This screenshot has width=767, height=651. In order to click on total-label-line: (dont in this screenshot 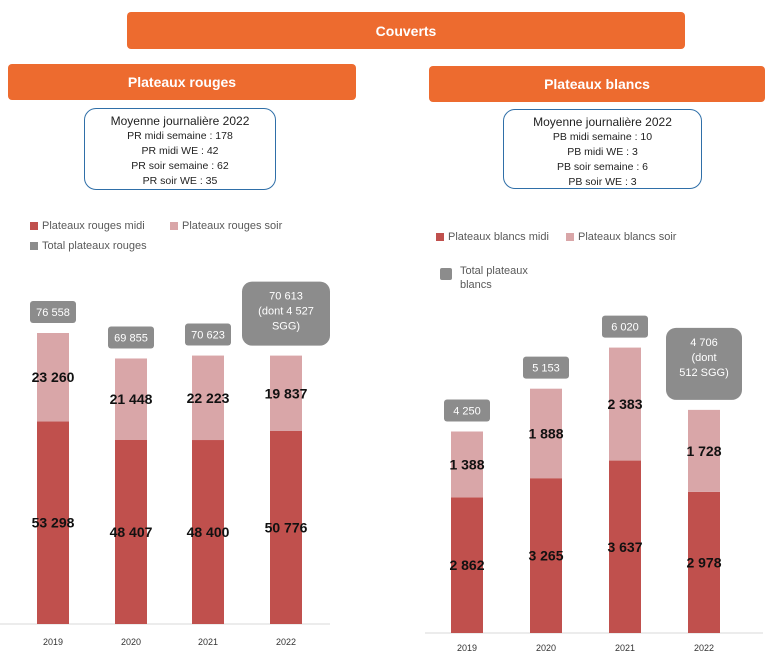, I will do `click(703, 358)`.